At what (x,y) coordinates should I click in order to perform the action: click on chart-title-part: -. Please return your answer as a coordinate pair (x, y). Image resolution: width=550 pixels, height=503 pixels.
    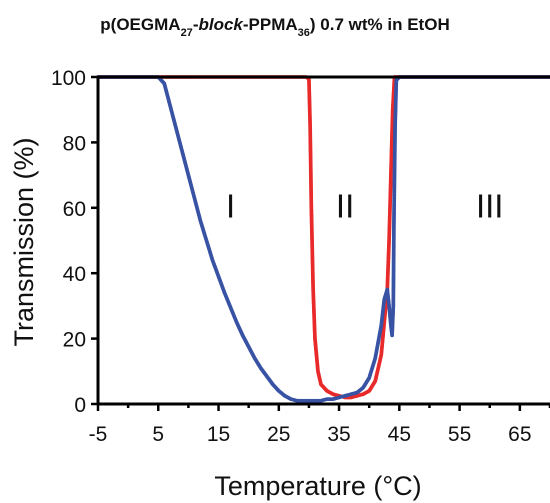
    Looking at the image, I should click on (196, 24).